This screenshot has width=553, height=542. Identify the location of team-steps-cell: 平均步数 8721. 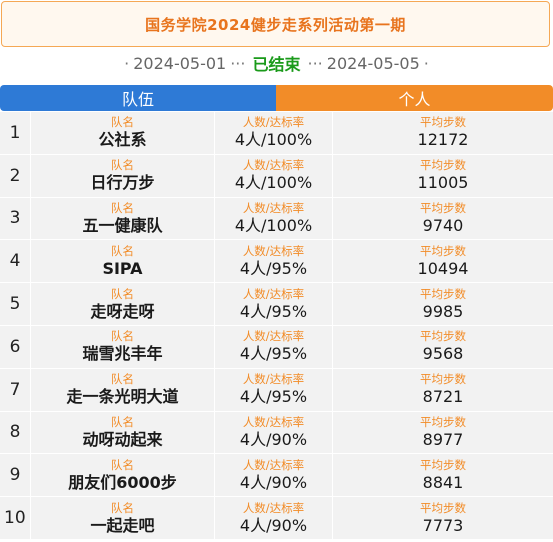
(443, 389).